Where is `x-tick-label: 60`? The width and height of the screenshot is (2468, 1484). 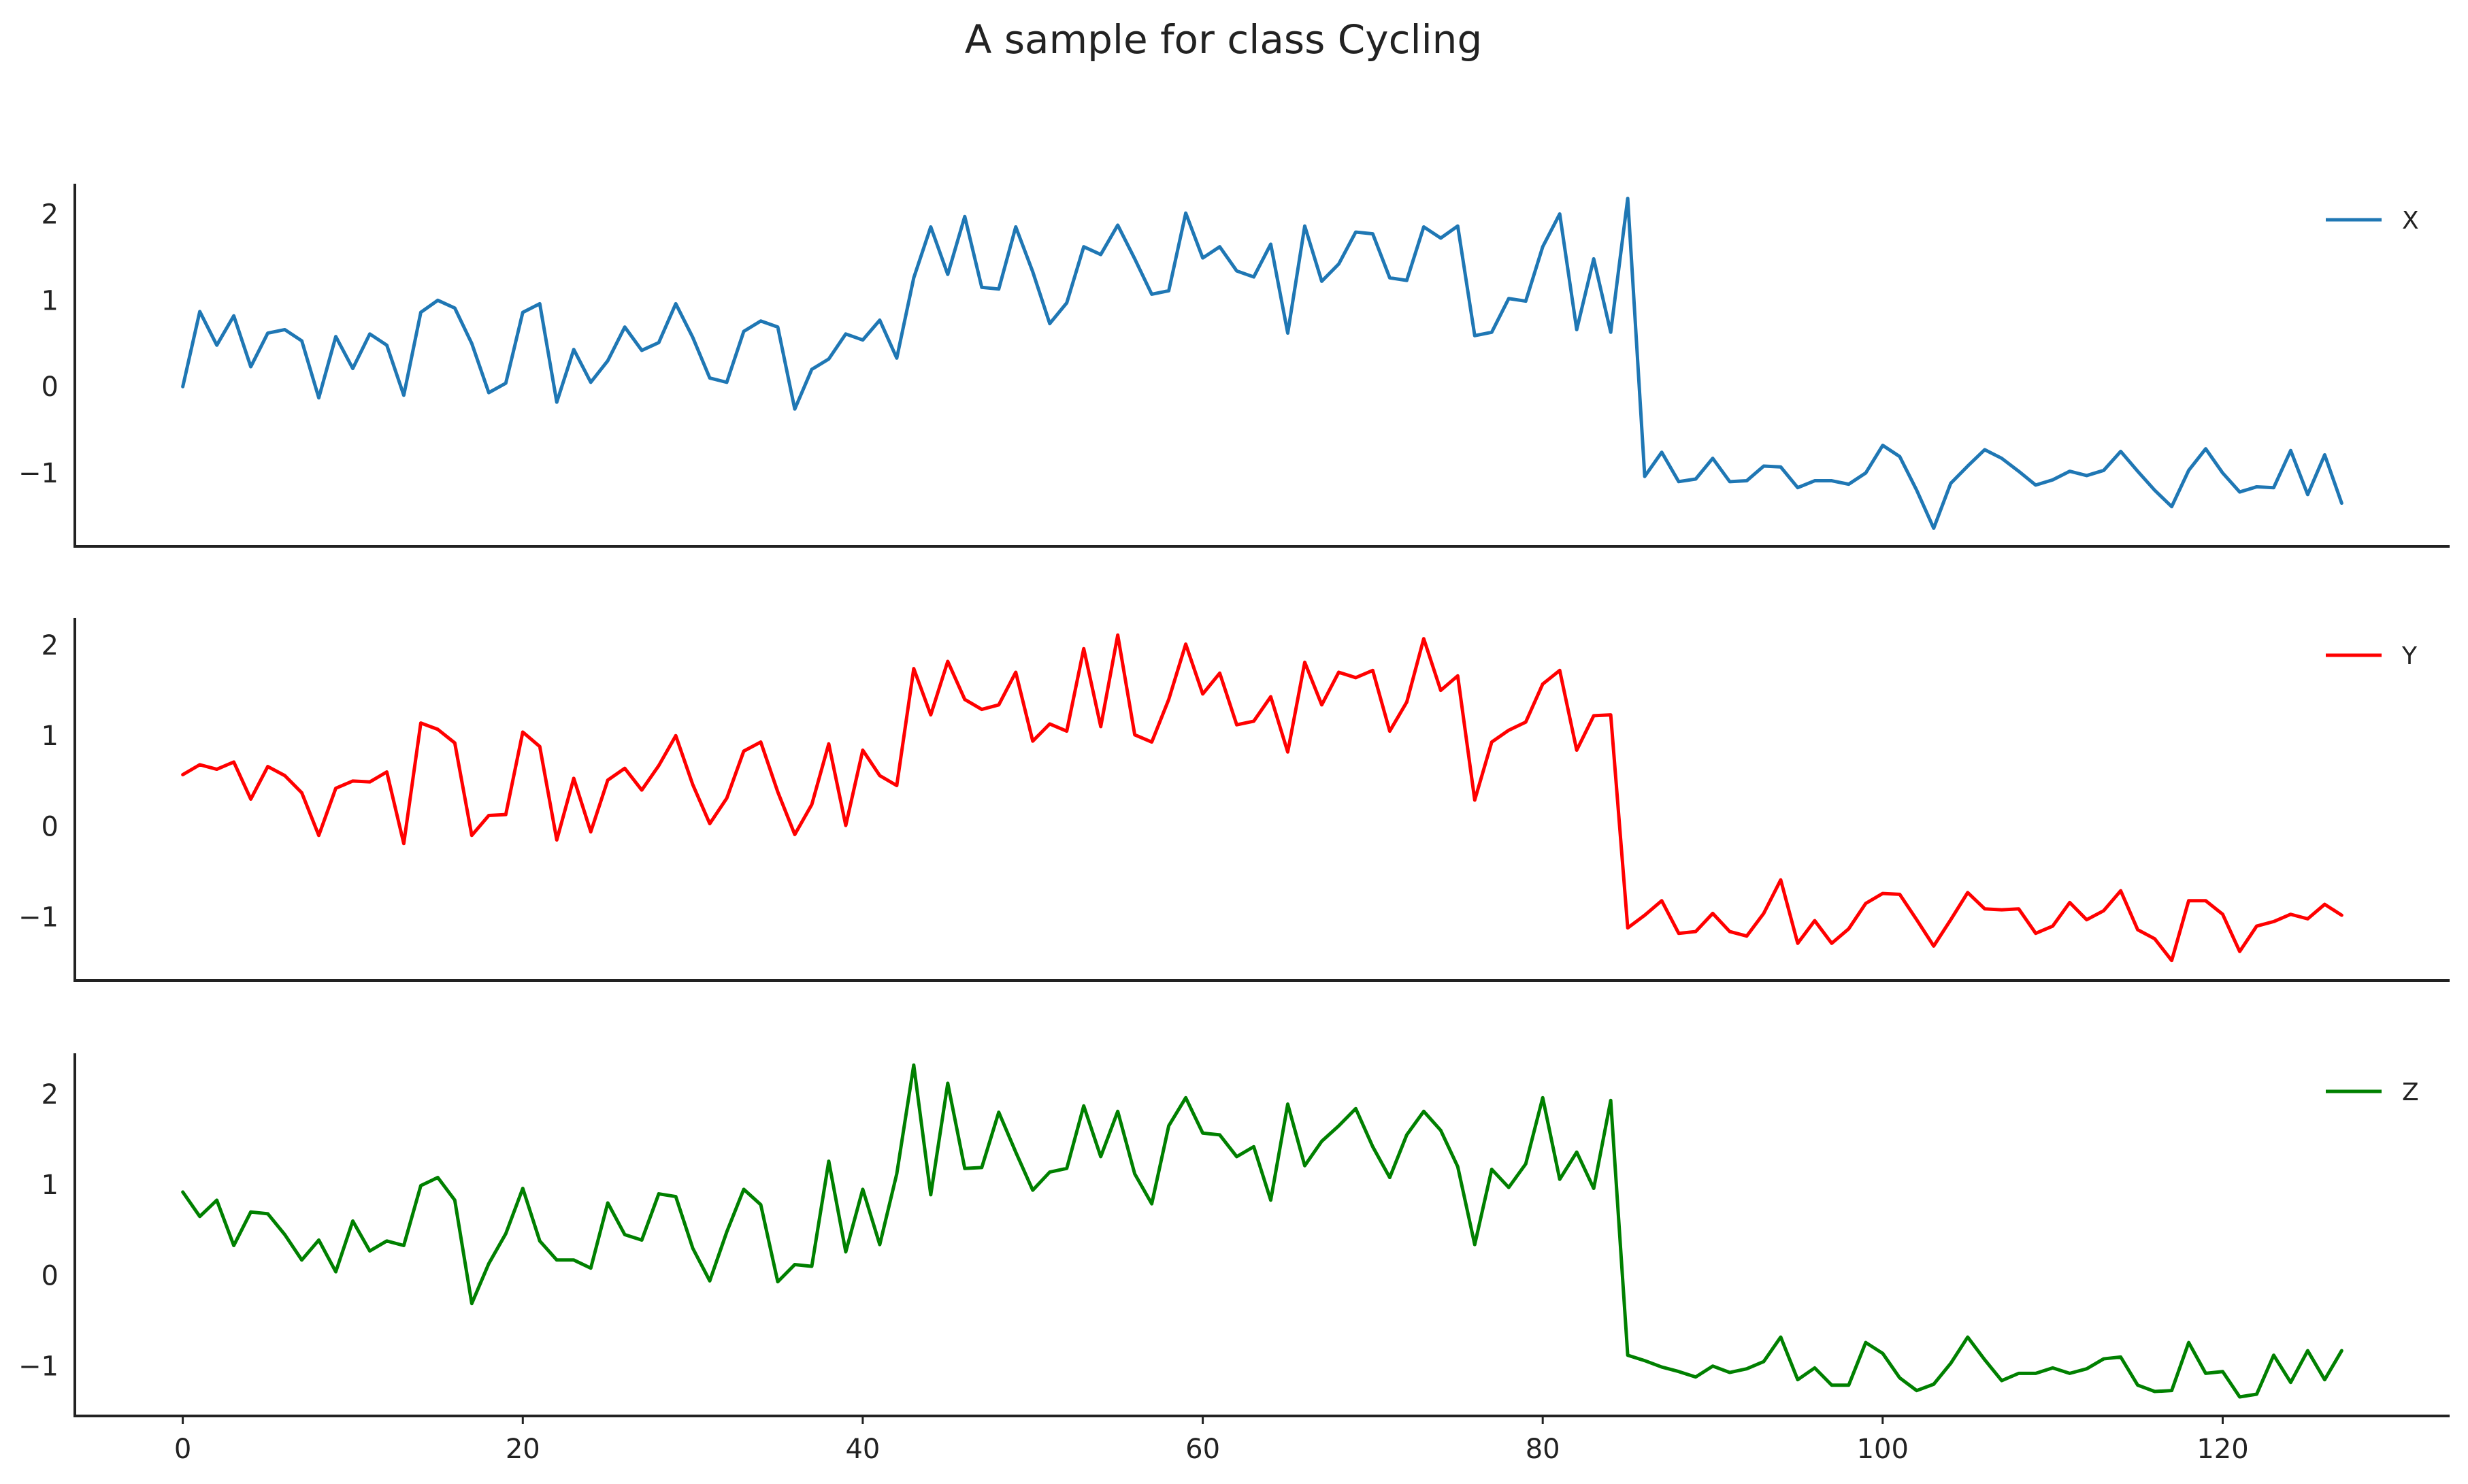 x-tick-label: 60 is located at coordinates (1202, 1449).